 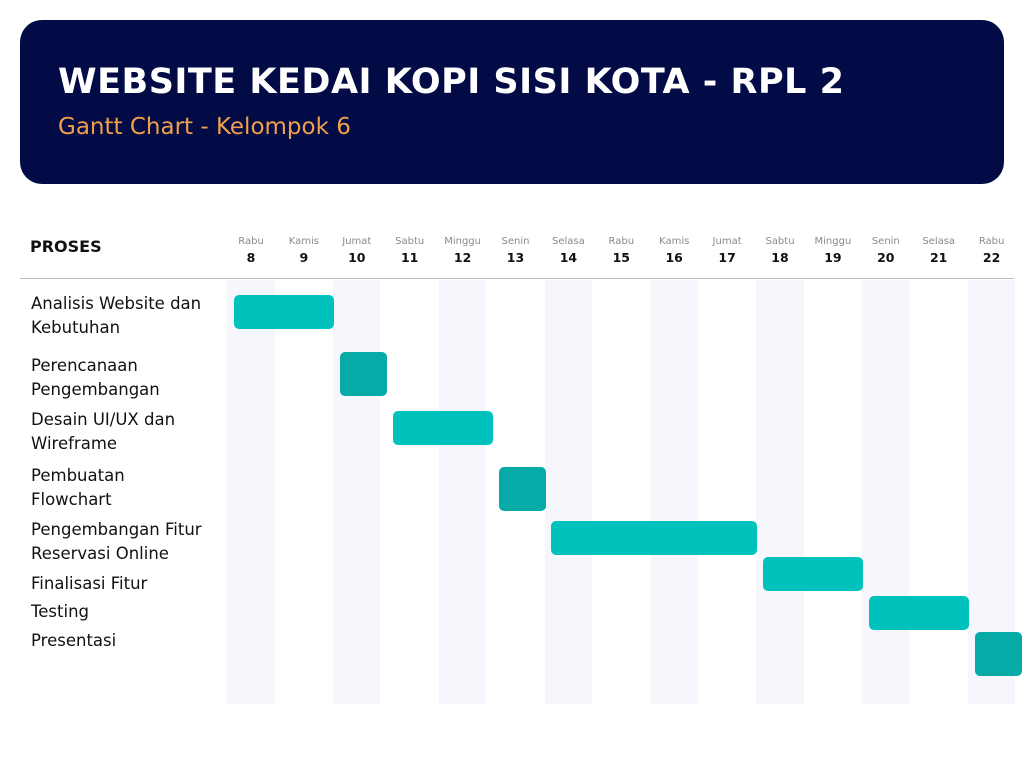 What do you see at coordinates (103, 432) in the screenshot?
I see `task-label: Desain UI/UX dan Wireframe` at bounding box center [103, 432].